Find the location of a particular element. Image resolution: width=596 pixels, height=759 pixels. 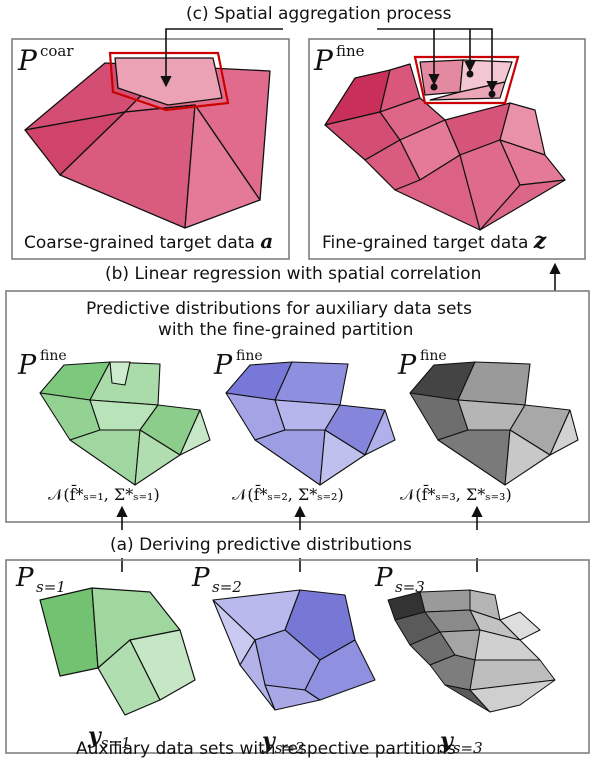

region-points is located at coordinates (463, 84).